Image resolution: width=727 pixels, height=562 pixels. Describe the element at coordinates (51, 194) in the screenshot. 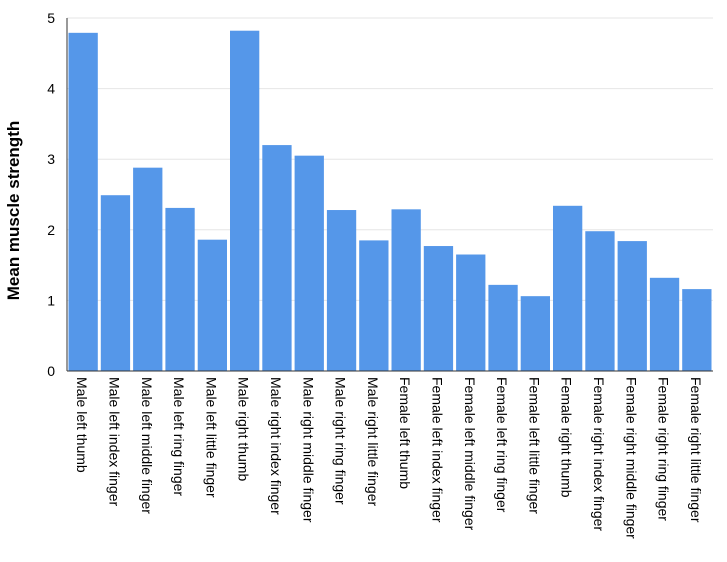

I see `y-tick-labels: 0 1 2 3 4 5` at that location.